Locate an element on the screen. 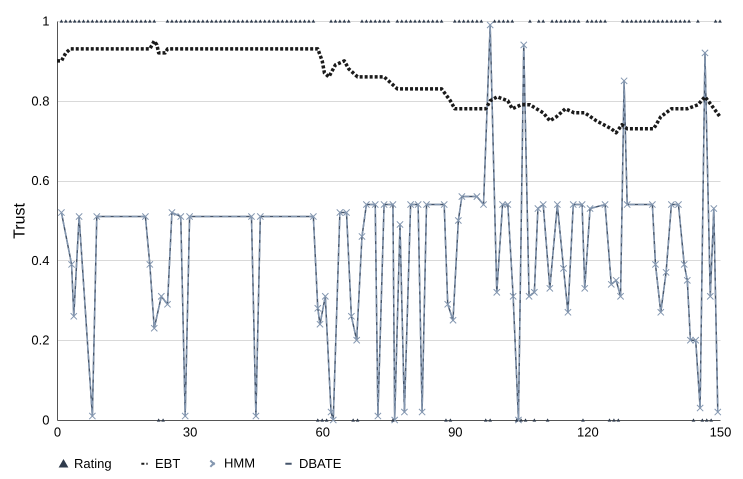 The image size is (743, 479). y-tick-label: 0.8 is located at coordinates (40, 100).